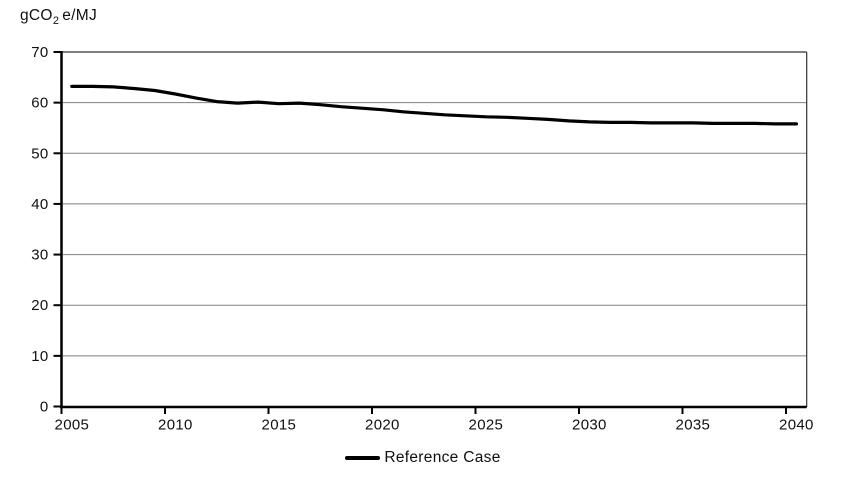  I want to click on y-tick-label: 10, so click(39, 356).